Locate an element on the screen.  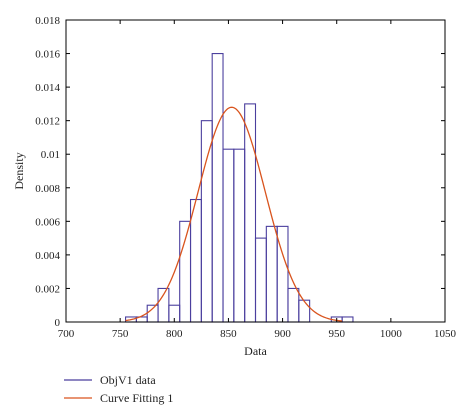
x-tick-label-750: 750 is located at coordinates (120, 334).